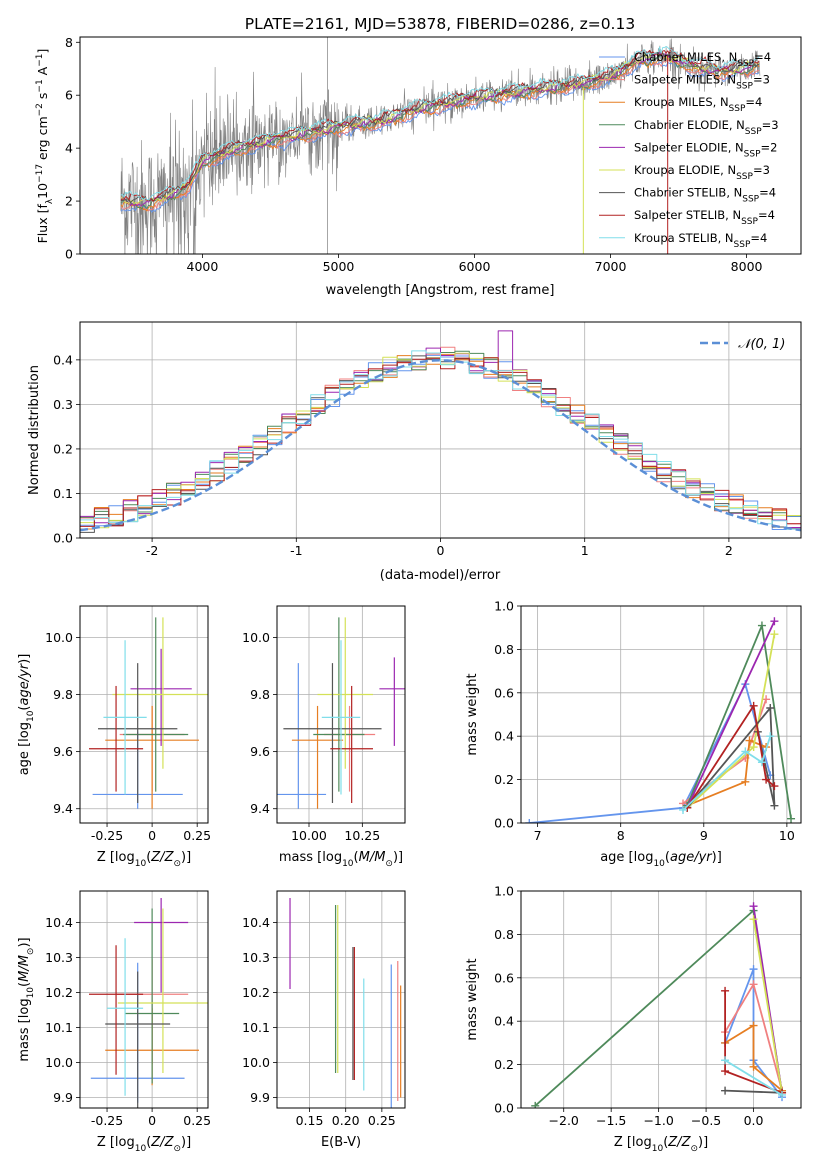 The height and width of the screenshot is (1170, 819). I want to click on weight-line-chabrier_stelib, so click(731, 758).